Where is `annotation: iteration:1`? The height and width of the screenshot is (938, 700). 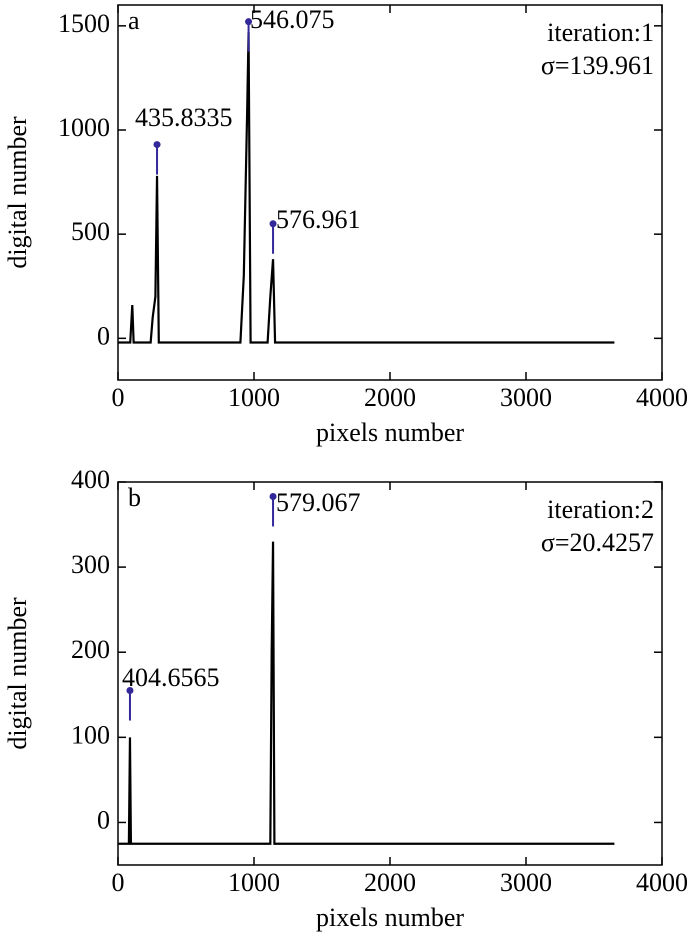
annotation: iteration:1 is located at coordinates (600, 32).